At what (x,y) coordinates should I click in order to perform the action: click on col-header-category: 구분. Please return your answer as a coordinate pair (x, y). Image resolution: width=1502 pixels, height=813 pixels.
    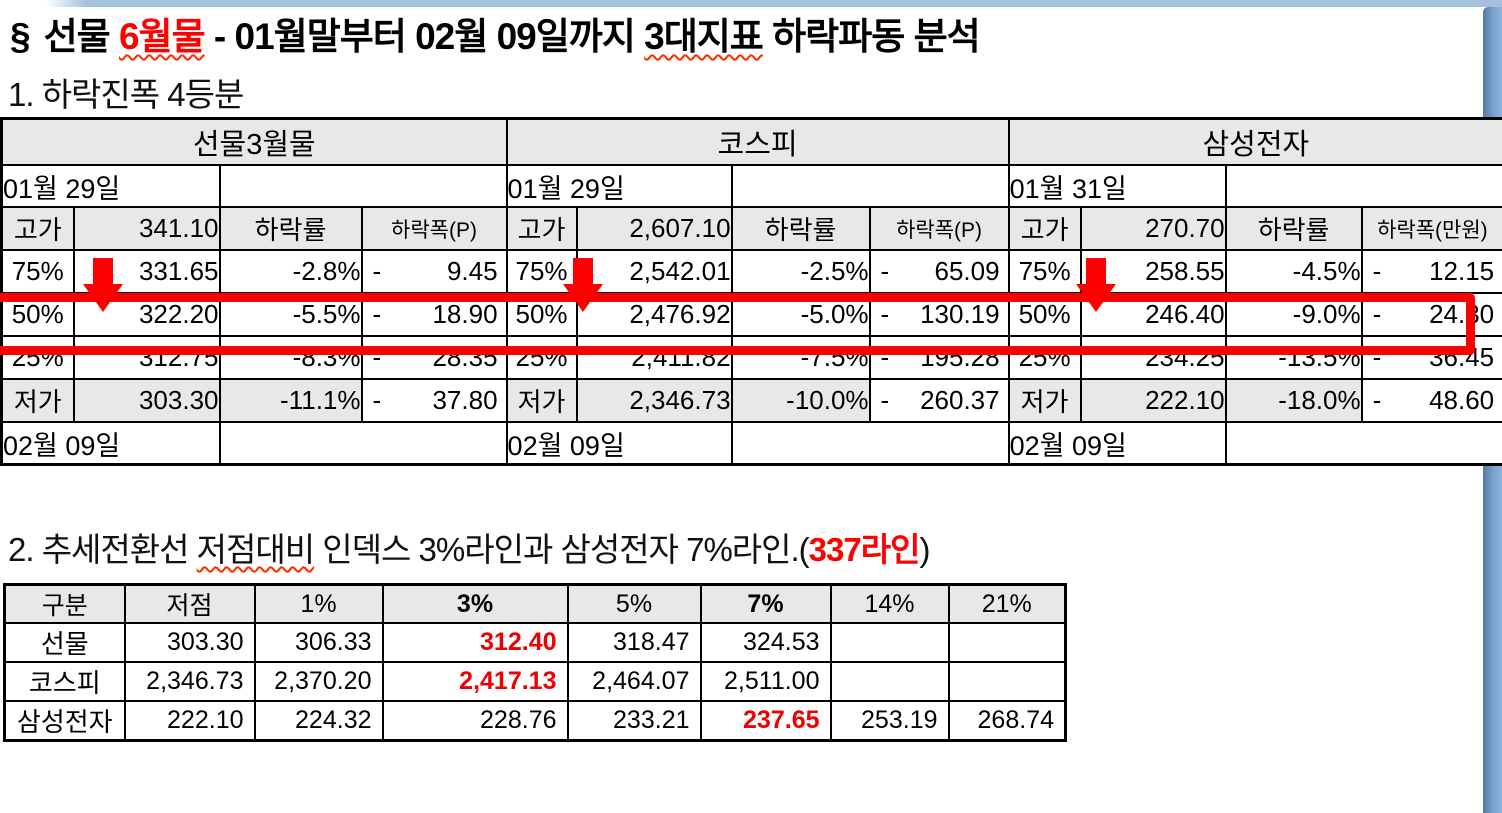
    Looking at the image, I should click on (64, 603).